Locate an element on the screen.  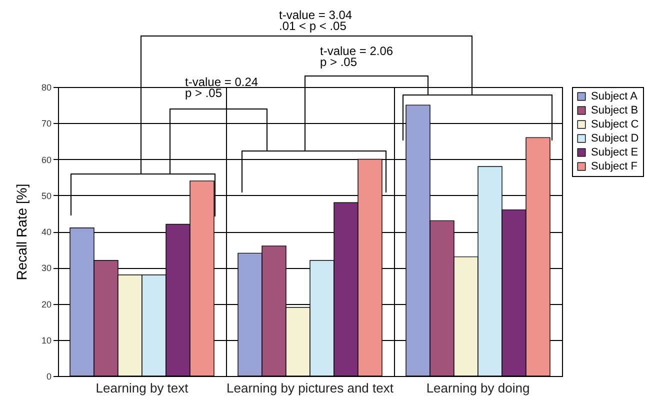
y-axis-title: Recall Rate [%] is located at coordinates (21, 232).